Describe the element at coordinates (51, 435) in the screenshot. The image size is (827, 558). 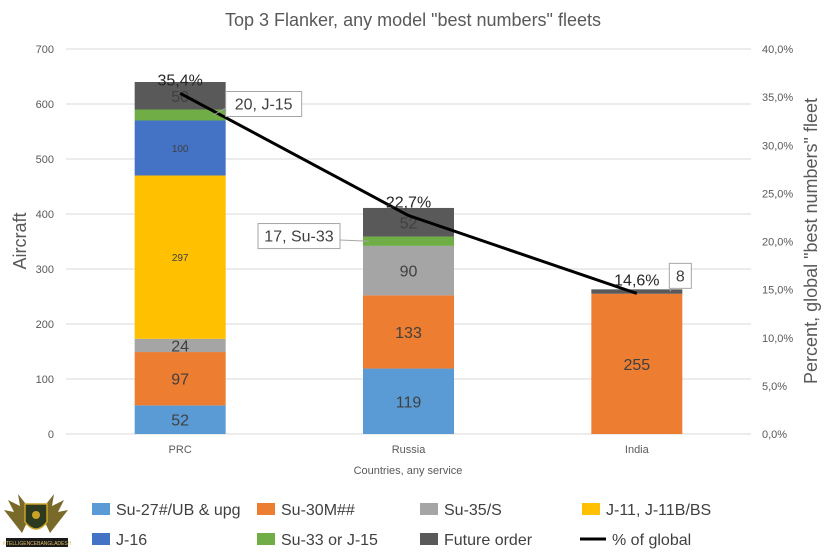
I see `y-tick-label-0: 0` at that location.